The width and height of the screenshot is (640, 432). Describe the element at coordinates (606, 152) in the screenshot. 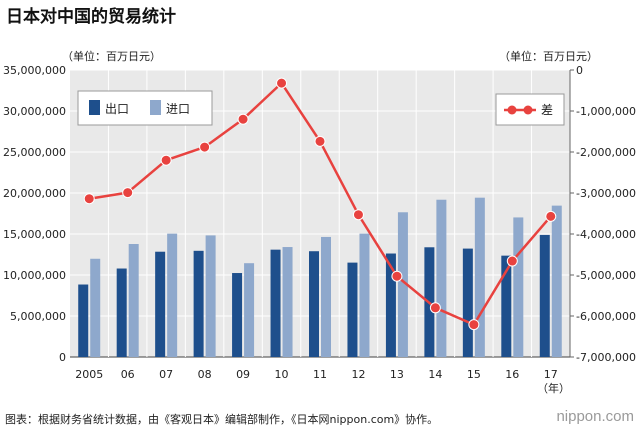

I see `right-tick-label: -2,000,000` at that location.